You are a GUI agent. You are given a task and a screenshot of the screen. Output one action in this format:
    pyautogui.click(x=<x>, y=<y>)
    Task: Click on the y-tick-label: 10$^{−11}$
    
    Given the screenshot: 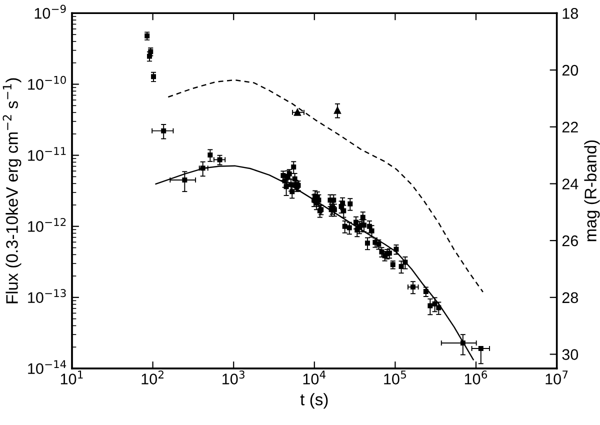 What is the action you would take?
    pyautogui.click(x=47, y=154)
    